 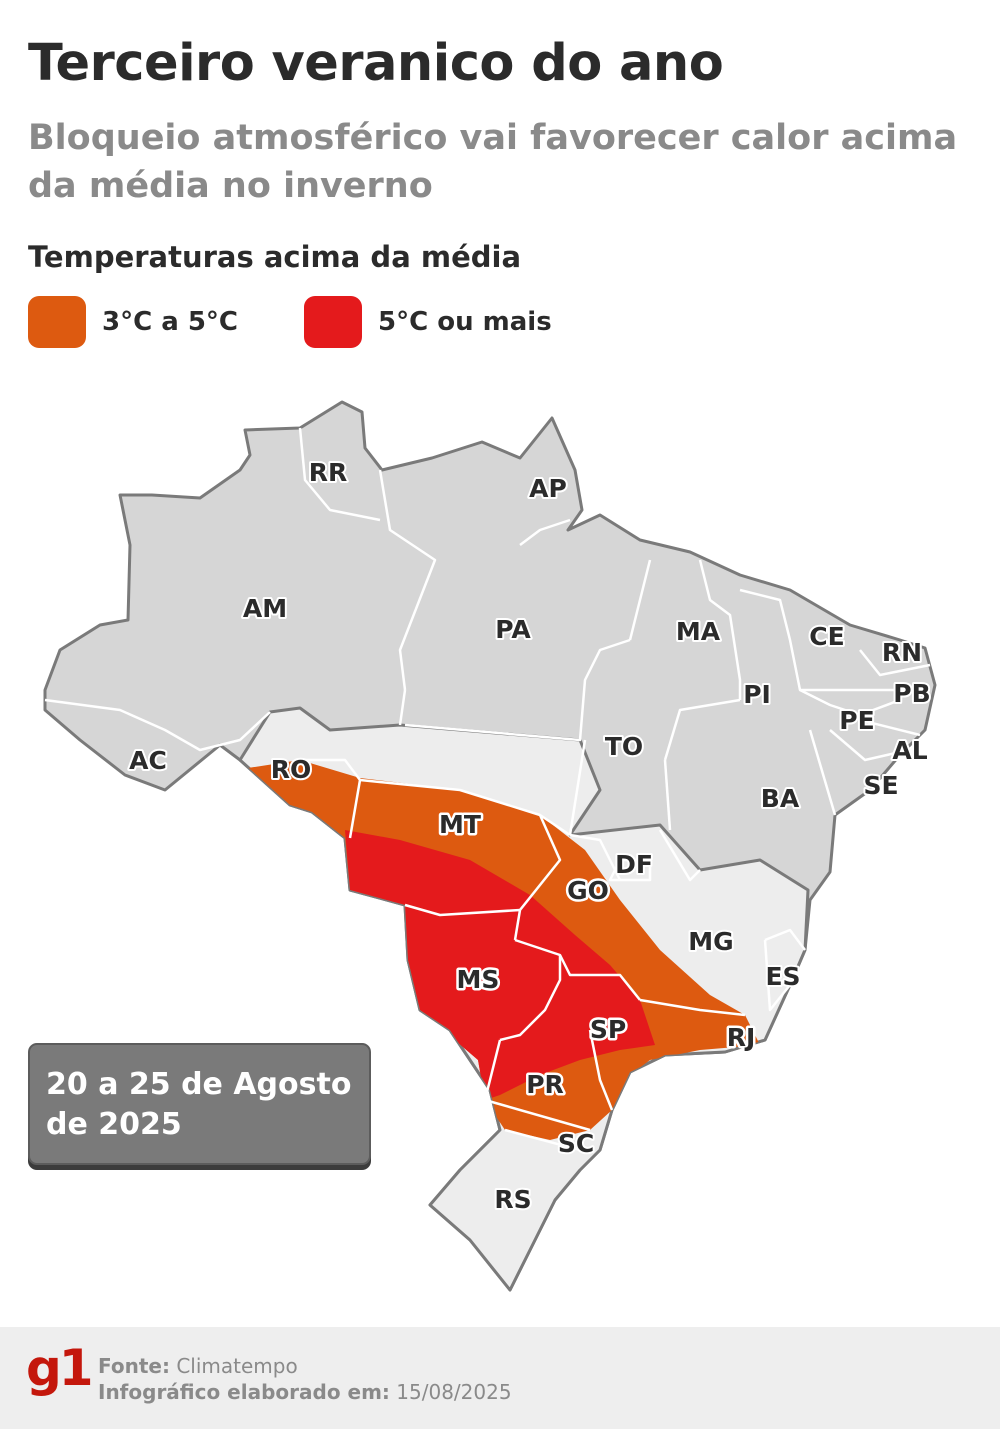 I want to click on source-label: Fonte:, so click(x=134, y=1366).